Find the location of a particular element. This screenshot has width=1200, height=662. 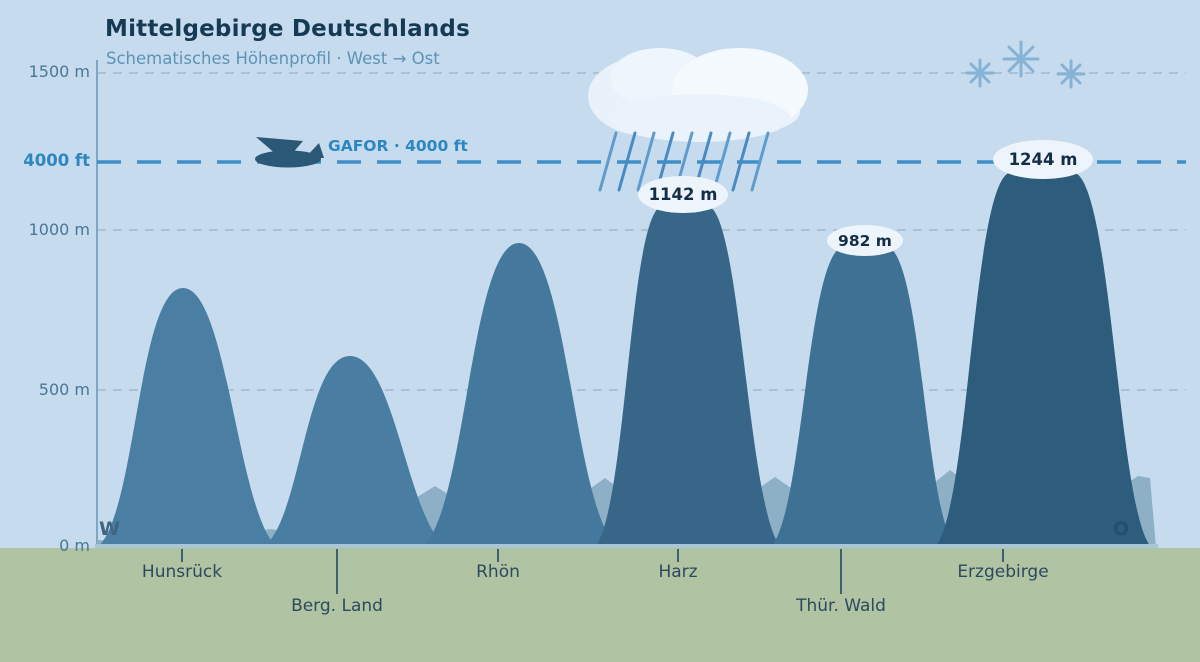

yaxis-label-1500m: 1500 m is located at coordinates (59, 71).